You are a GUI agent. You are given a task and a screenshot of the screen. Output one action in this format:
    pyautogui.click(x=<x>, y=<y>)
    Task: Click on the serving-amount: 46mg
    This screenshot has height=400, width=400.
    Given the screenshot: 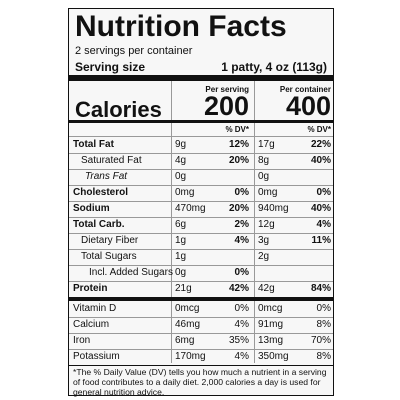 What is the action you would take?
    pyautogui.click(x=188, y=324)
    